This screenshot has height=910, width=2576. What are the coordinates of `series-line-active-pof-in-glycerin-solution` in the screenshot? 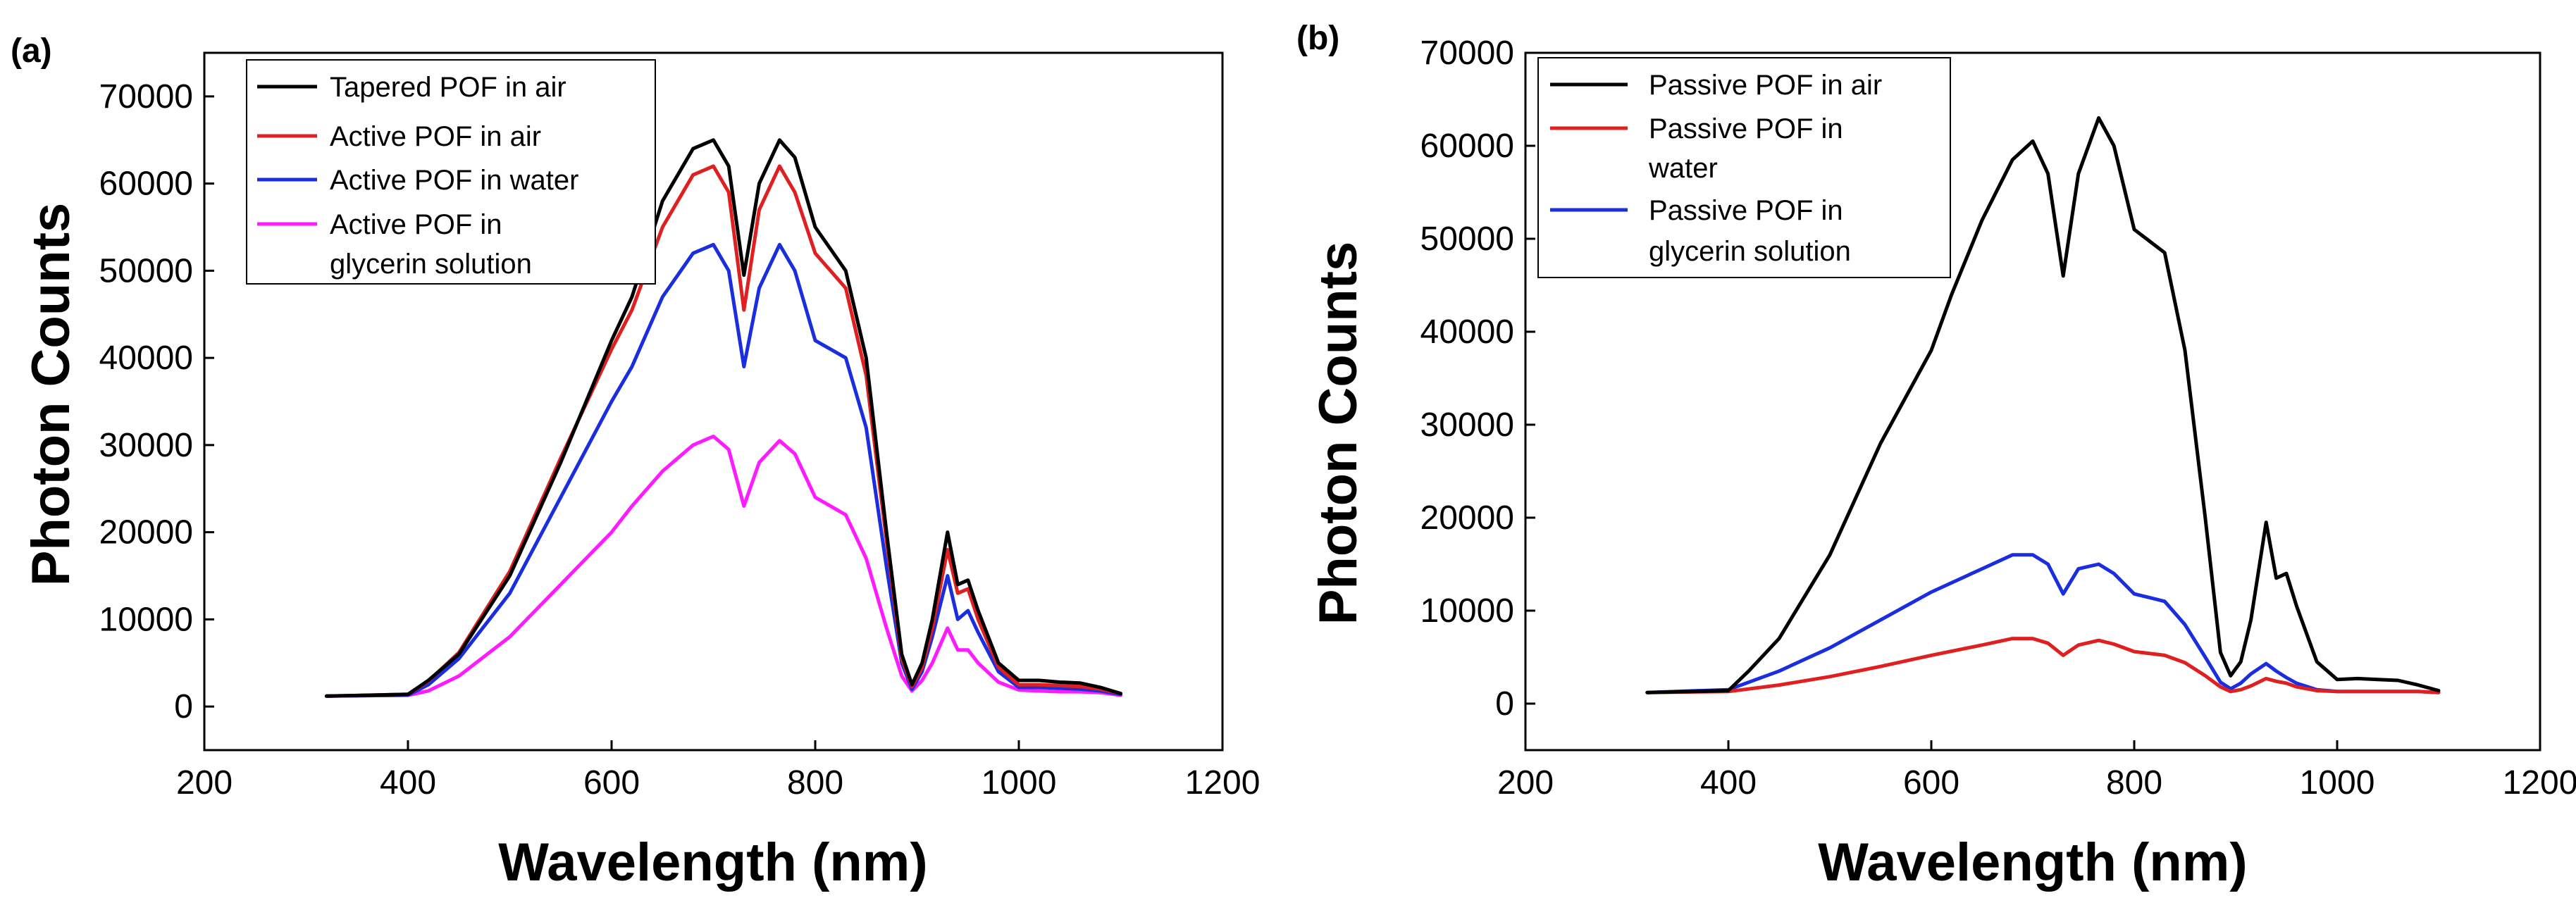 It's located at (723, 566).